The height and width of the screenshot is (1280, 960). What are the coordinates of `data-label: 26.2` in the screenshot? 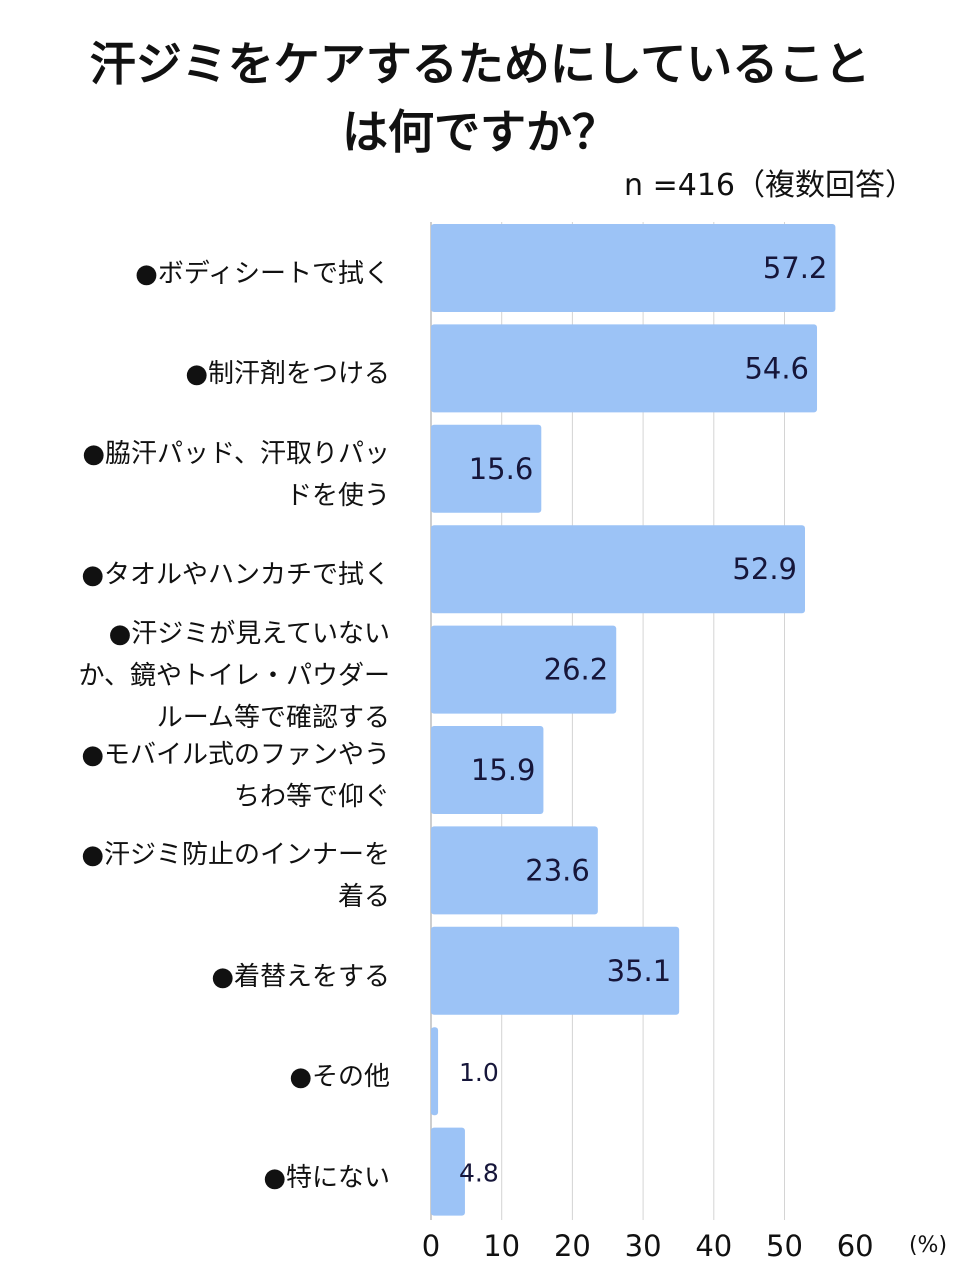 It's located at (576, 670).